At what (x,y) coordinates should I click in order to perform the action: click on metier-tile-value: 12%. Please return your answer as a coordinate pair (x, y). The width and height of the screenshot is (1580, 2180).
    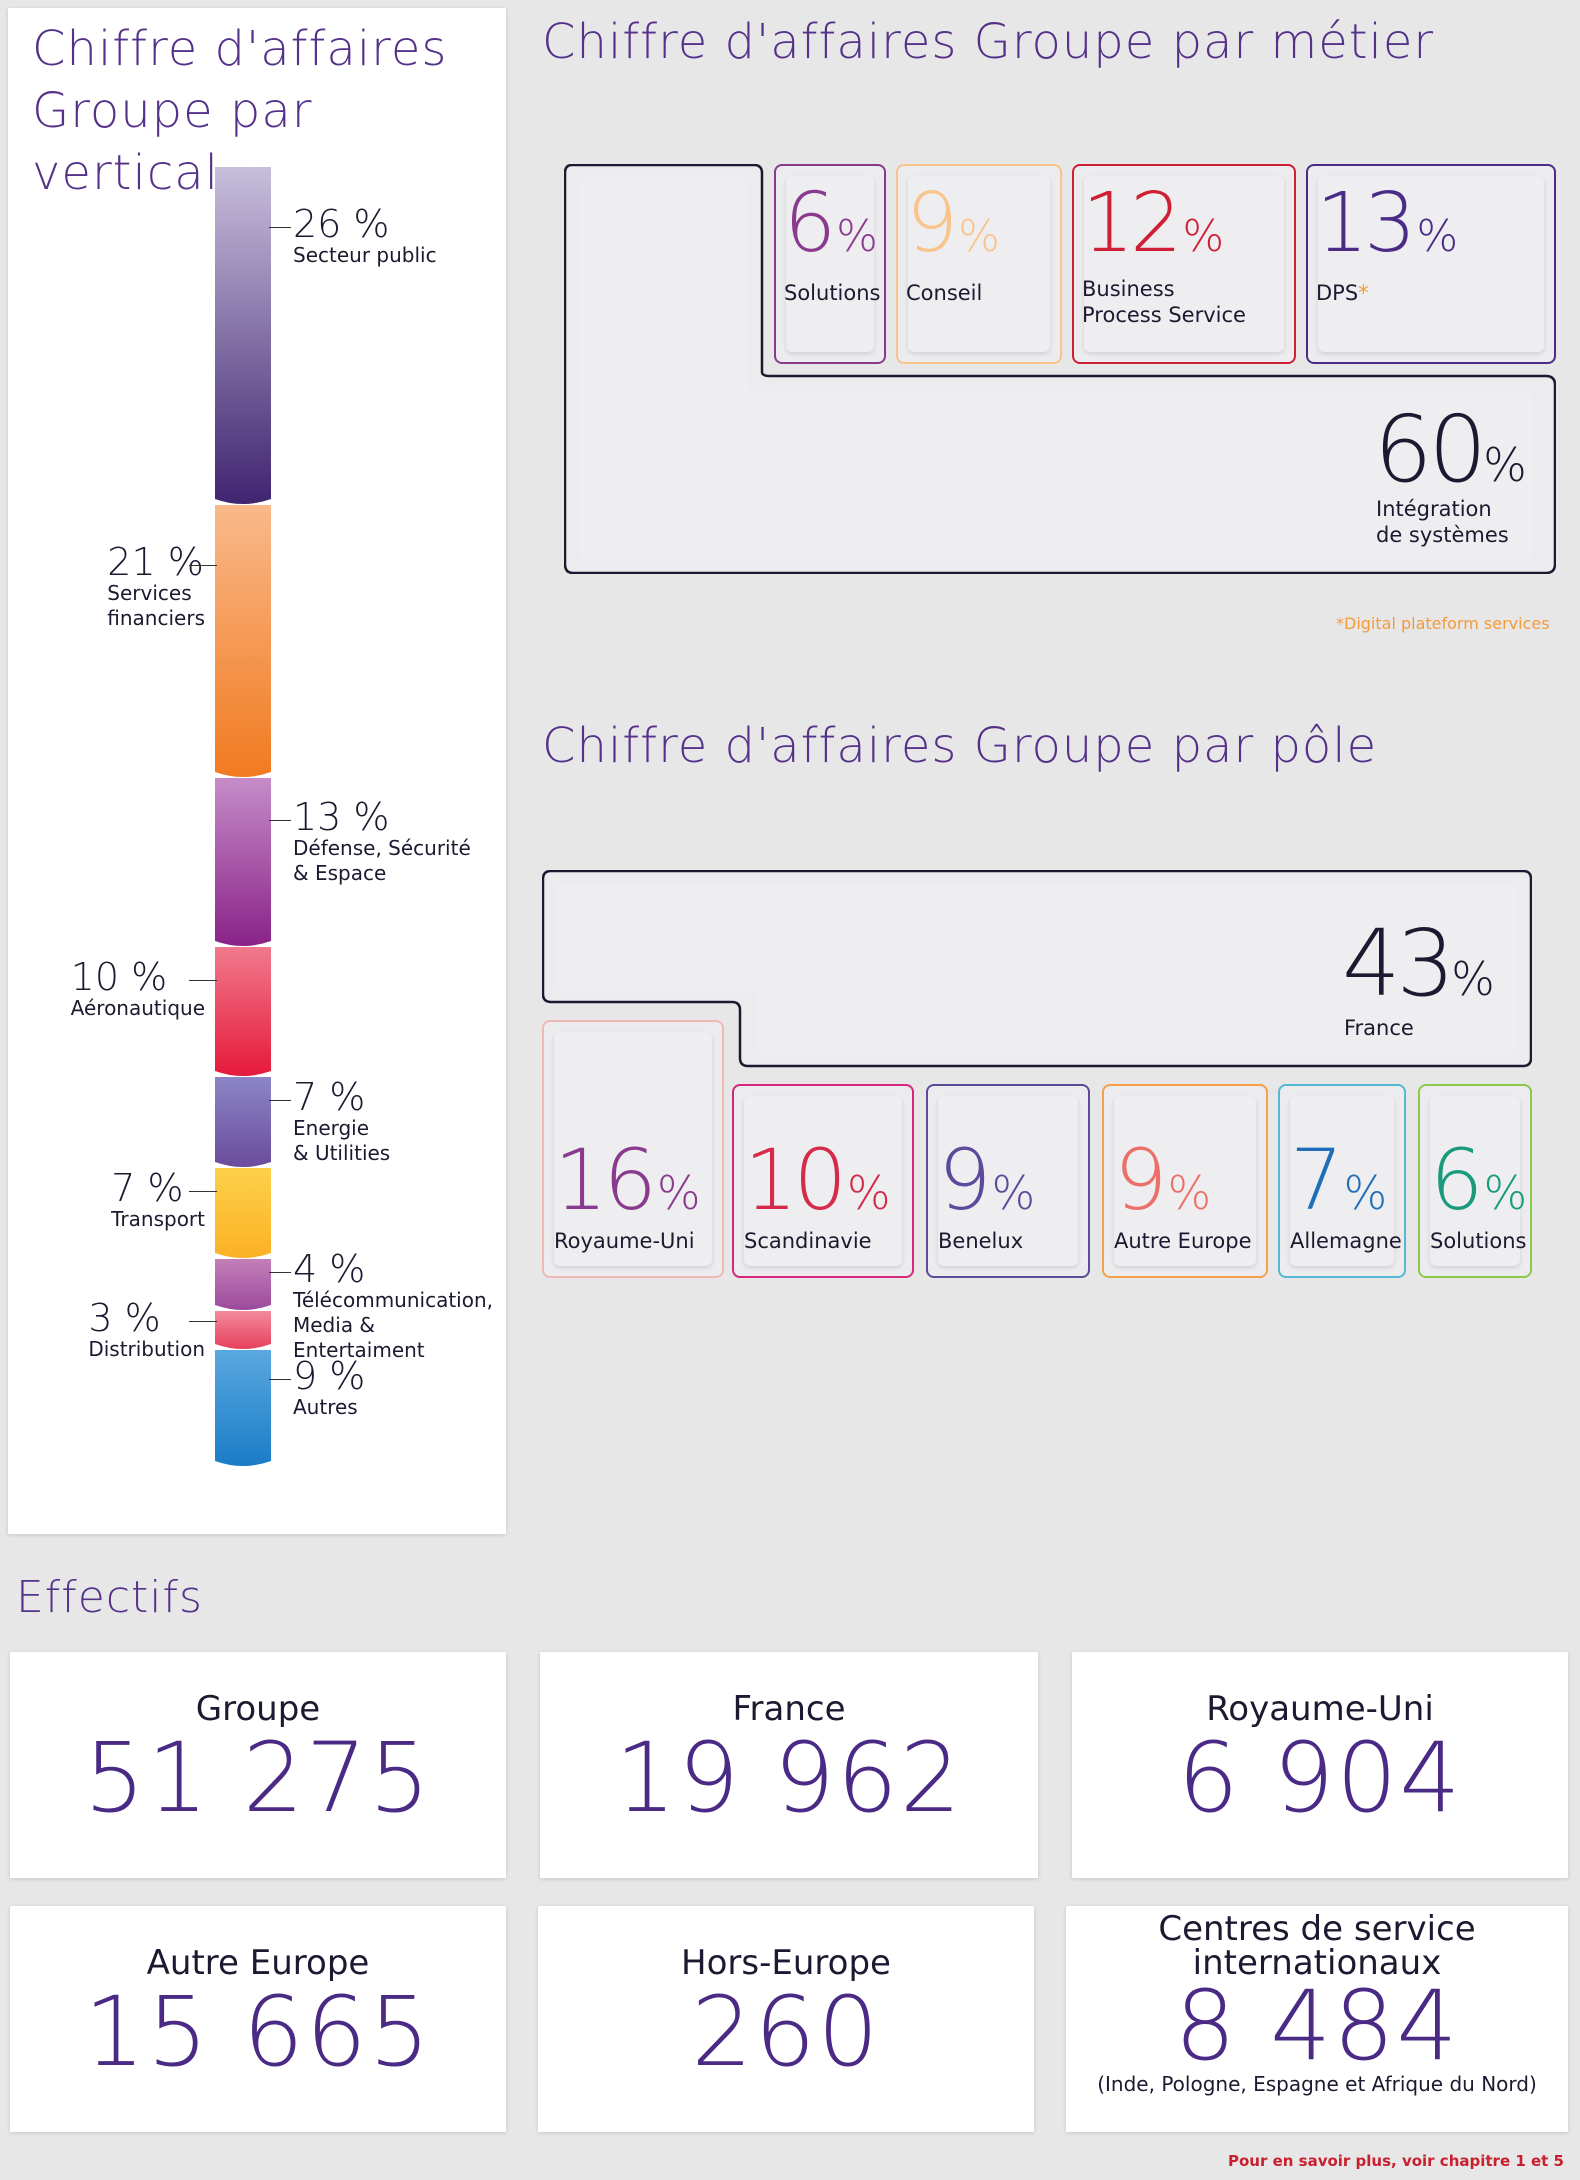
    Looking at the image, I should click on (1153, 224).